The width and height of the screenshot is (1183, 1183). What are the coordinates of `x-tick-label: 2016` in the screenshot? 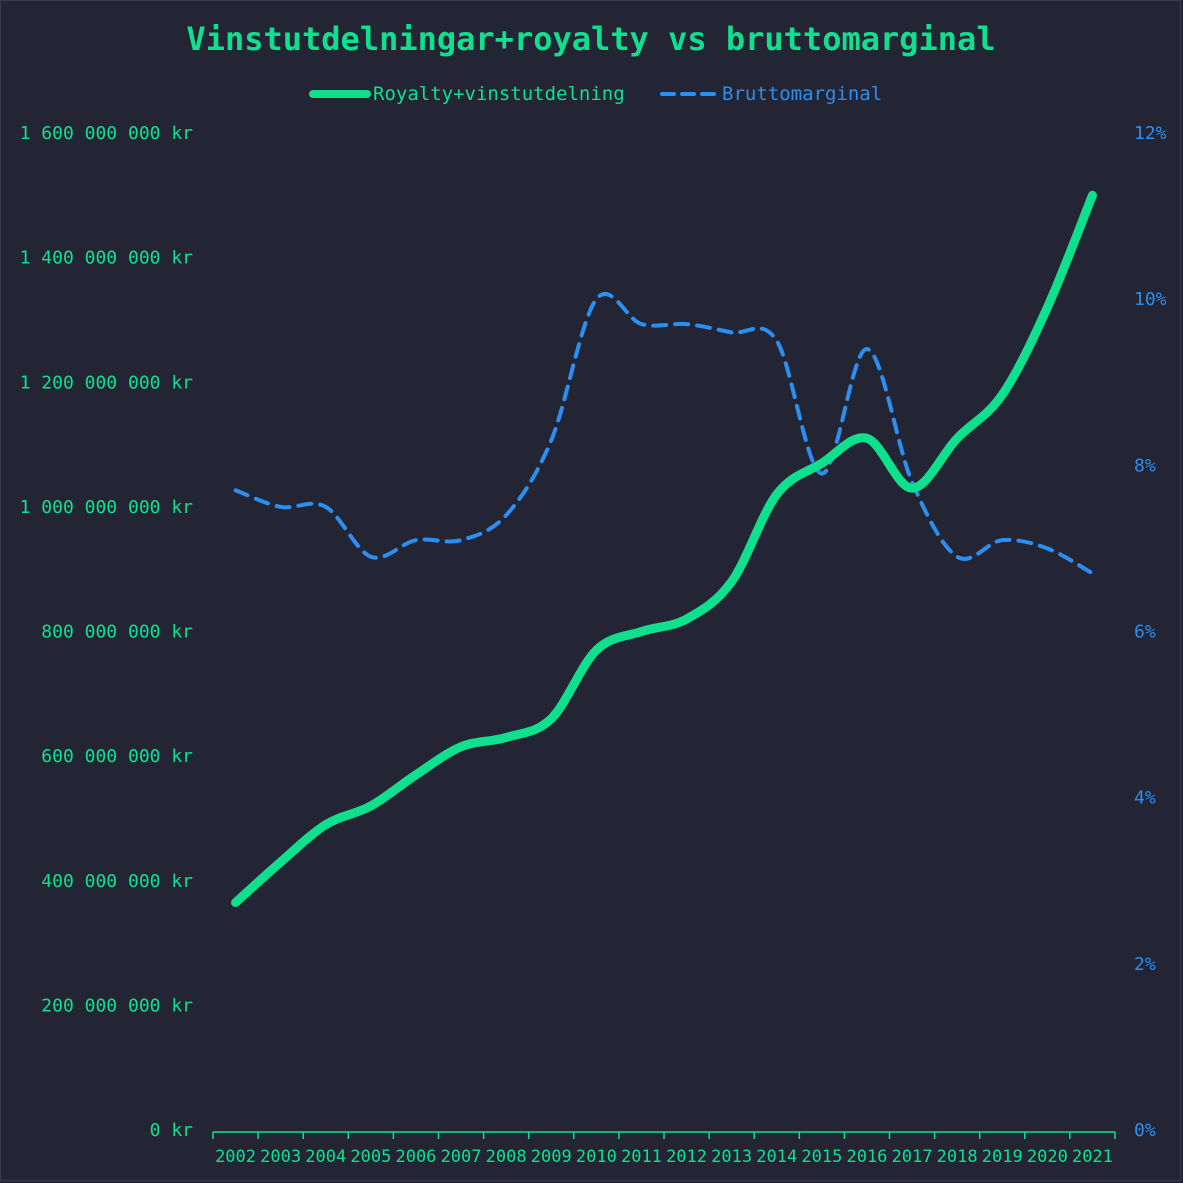 It's located at (866, 1157).